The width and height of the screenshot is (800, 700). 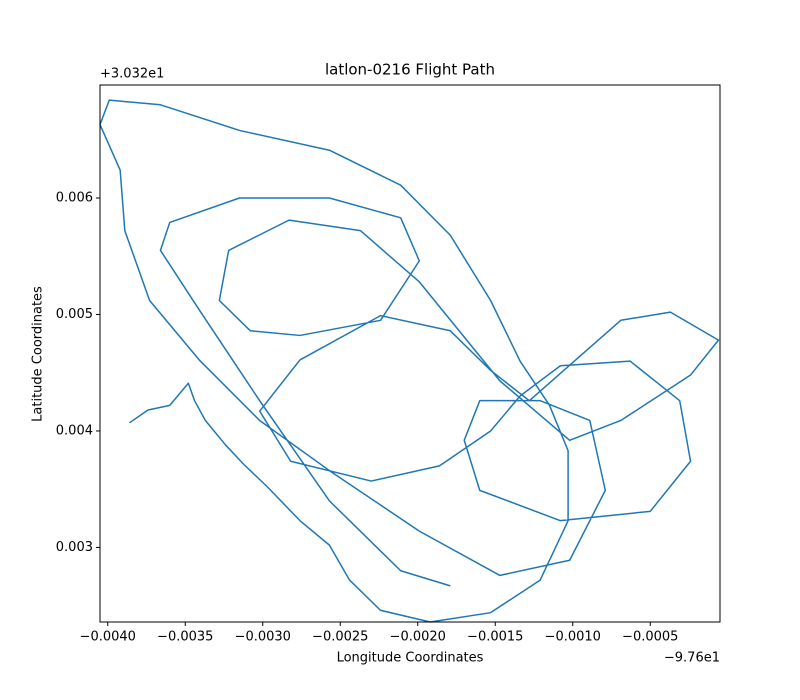 I want to click on x-tick-label: −0.0030, so click(x=263, y=637).